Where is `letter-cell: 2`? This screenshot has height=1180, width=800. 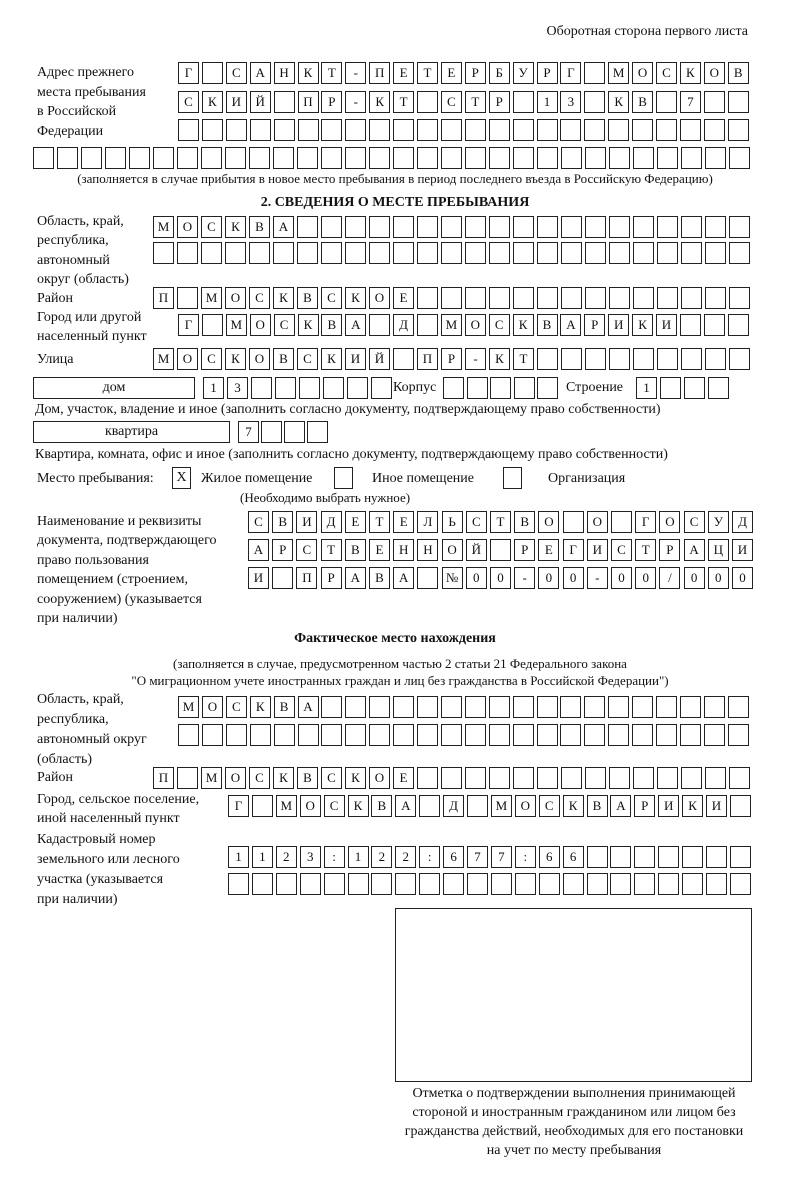 letter-cell: 2 is located at coordinates (286, 857).